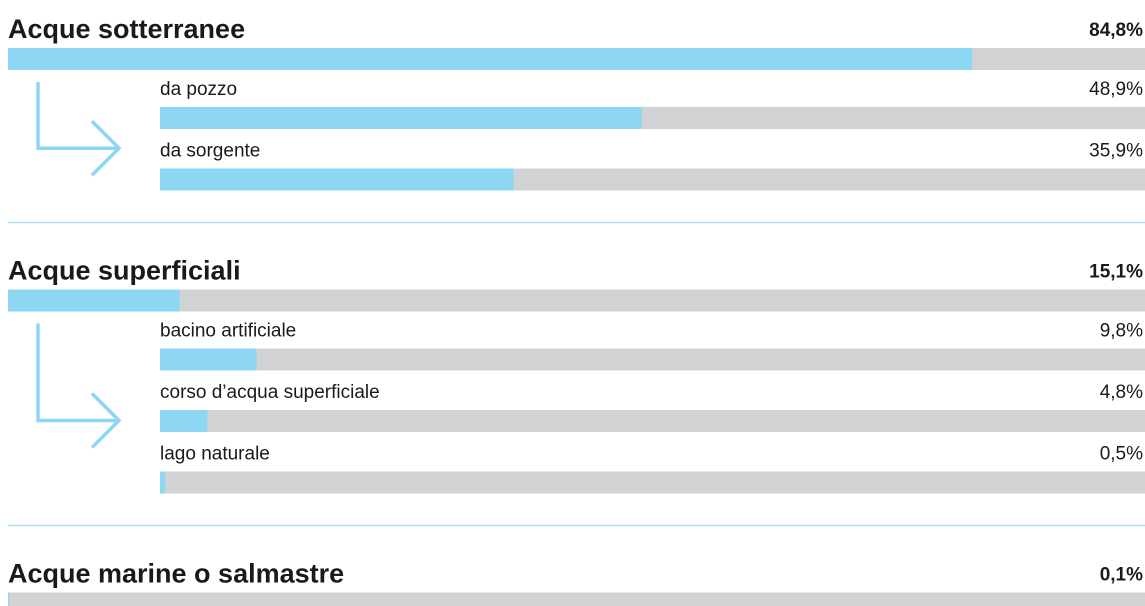 The height and width of the screenshot is (606, 1145). What do you see at coordinates (1116, 151) in the screenshot?
I see `item-value-label: 35,9%` at bounding box center [1116, 151].